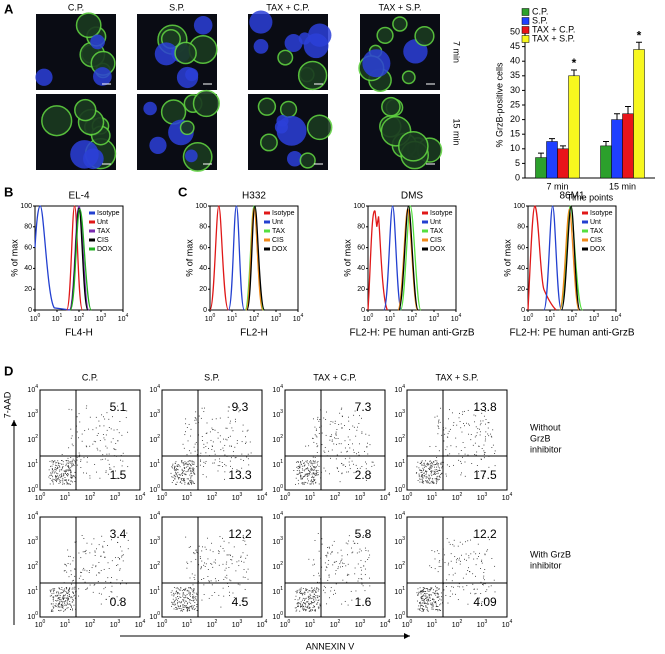 The height and width of the screenshot is (654, 665). Describe the element at coordinates (511, 622) in the screenshot. I see `tick-exponent: 4` at that location.